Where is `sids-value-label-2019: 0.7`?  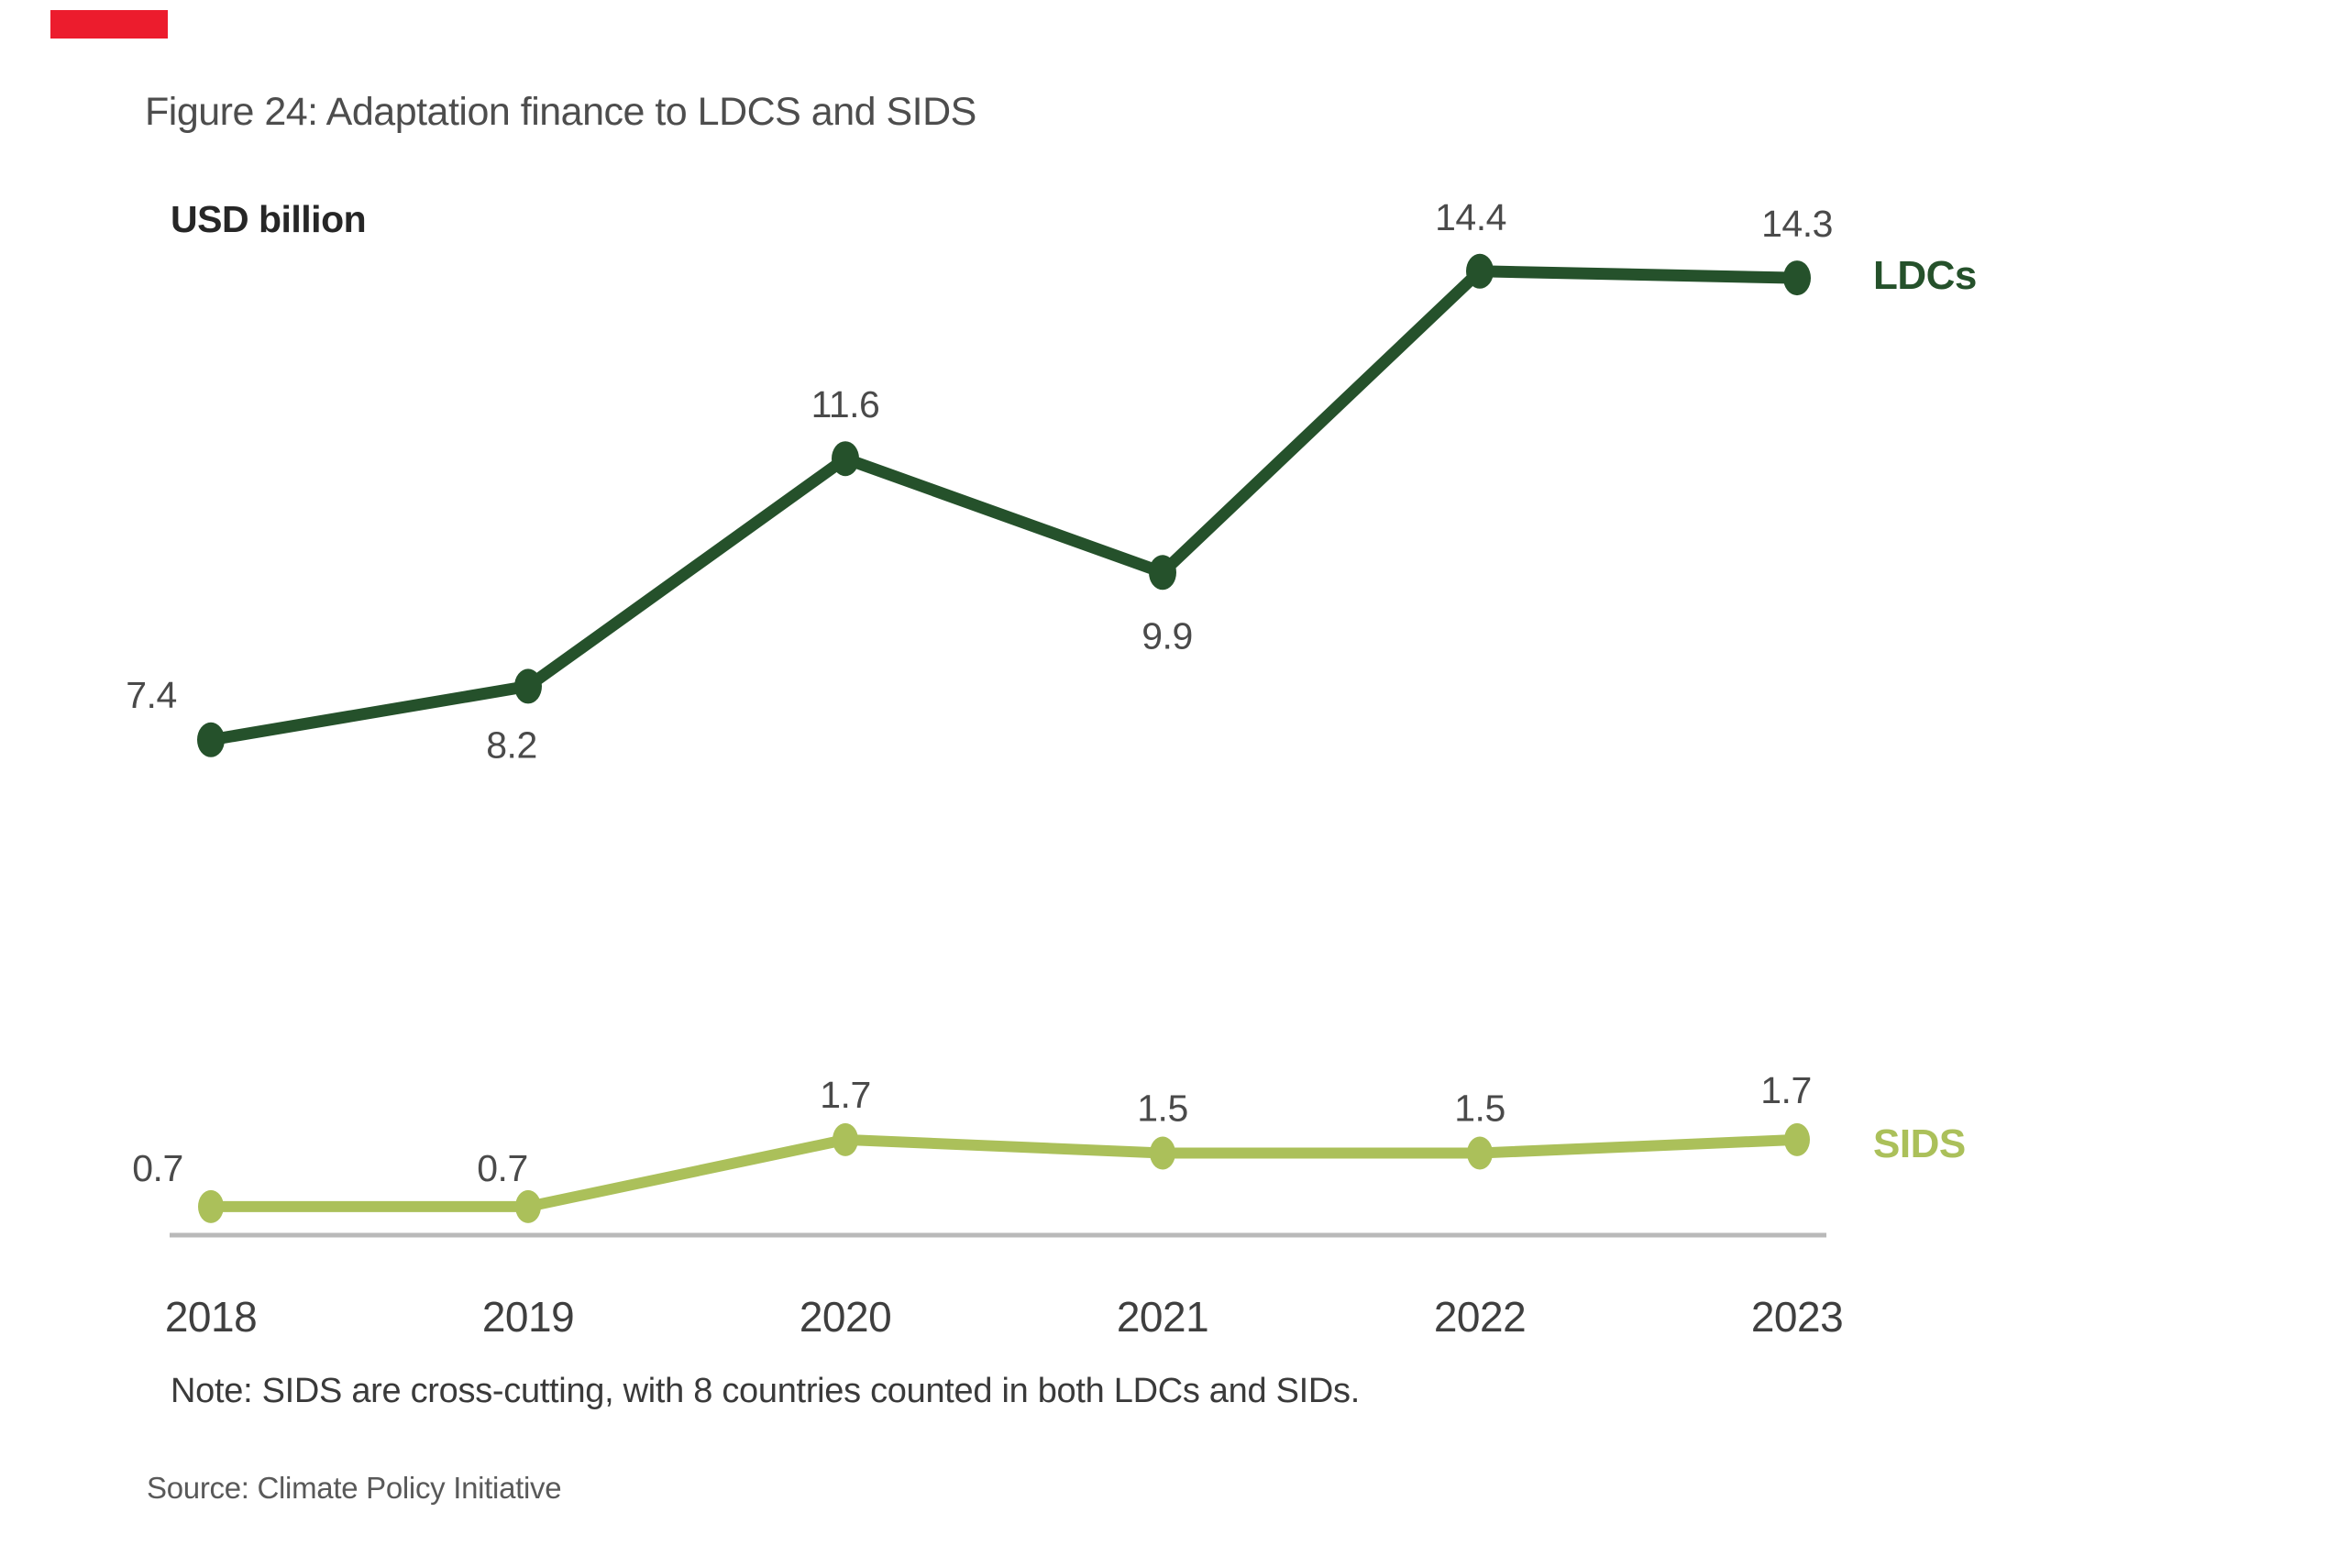
sids-value-label-2019: 0.7 is located at coordinates (502, 1168).